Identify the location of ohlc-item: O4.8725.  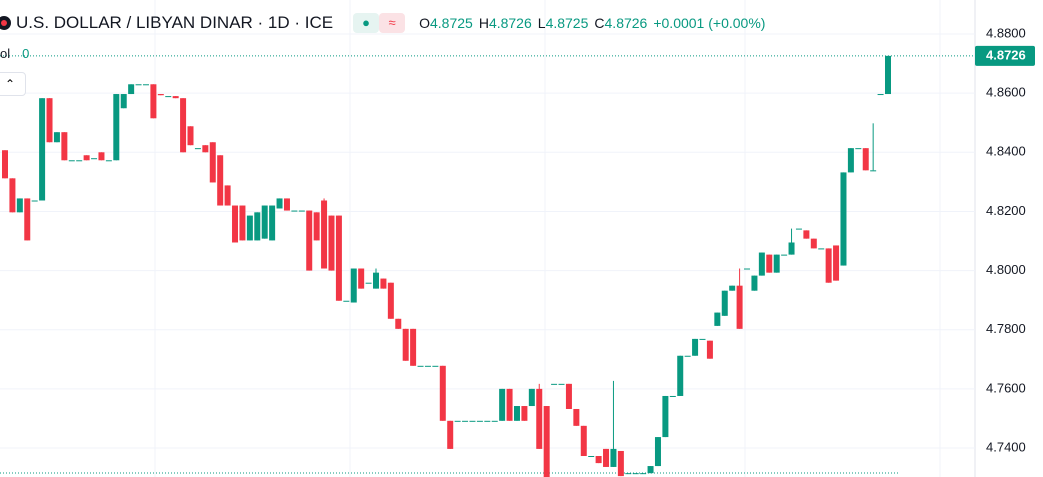
(446, 23).